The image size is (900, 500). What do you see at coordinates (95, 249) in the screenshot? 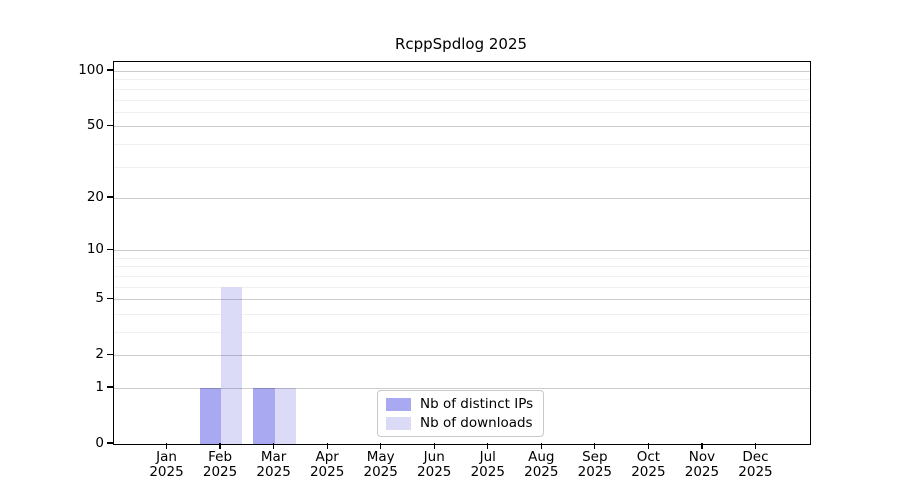
I see `y-tick-label: 10` at bounding box center [95, 249].